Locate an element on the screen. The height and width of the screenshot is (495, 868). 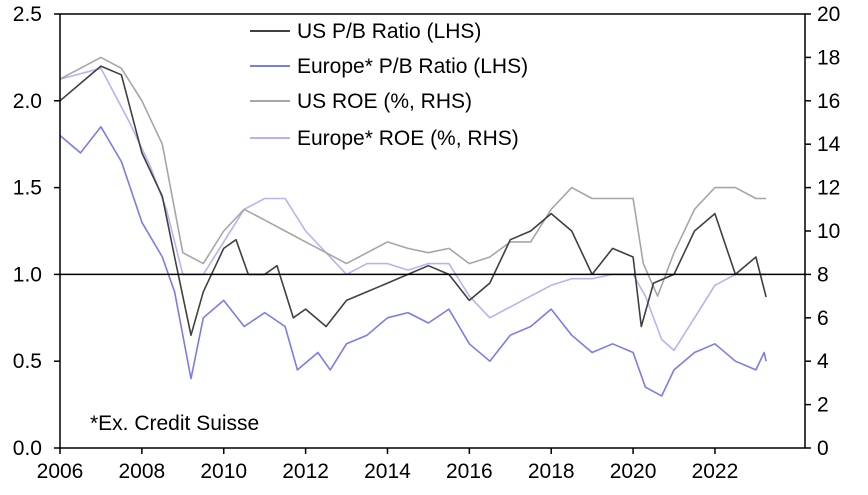
x-tick-label: 2014 is located at coordinates (387, 471).